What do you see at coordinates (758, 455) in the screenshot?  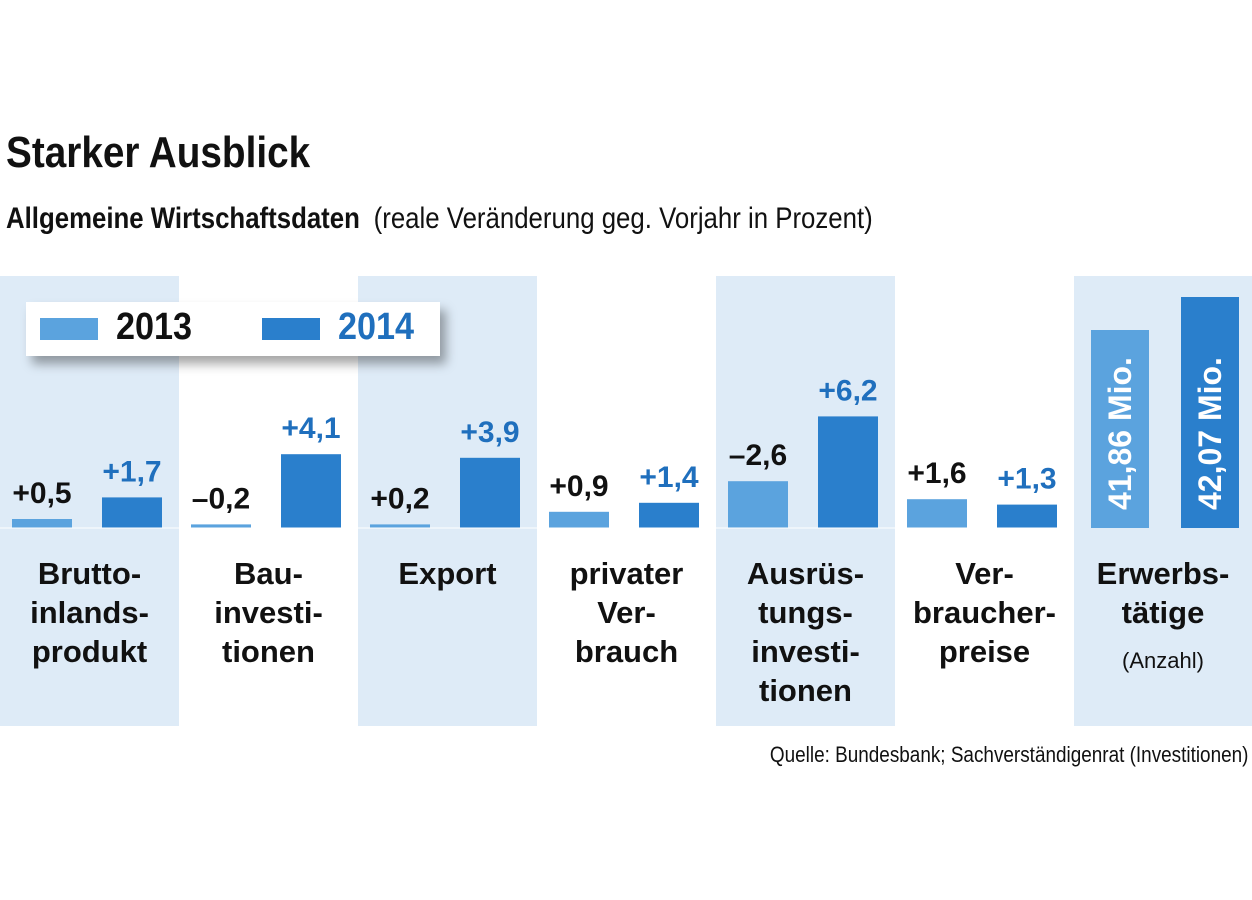 I see `value-label-2013: –2,6` at bounding box center [758, 455].